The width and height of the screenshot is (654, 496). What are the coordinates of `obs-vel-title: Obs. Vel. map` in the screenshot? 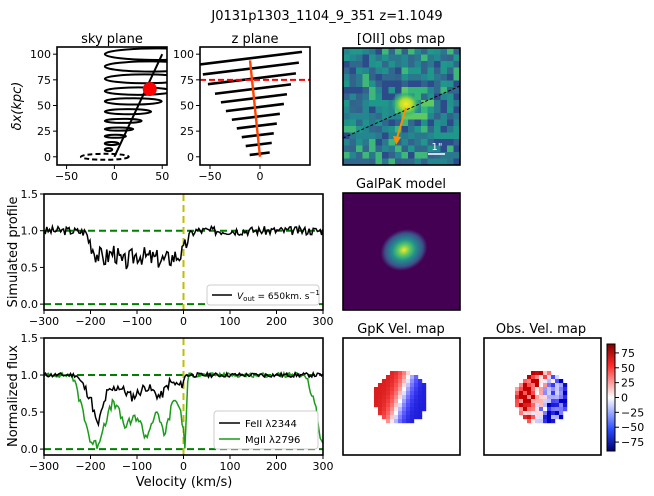 It's located at (541, 329).